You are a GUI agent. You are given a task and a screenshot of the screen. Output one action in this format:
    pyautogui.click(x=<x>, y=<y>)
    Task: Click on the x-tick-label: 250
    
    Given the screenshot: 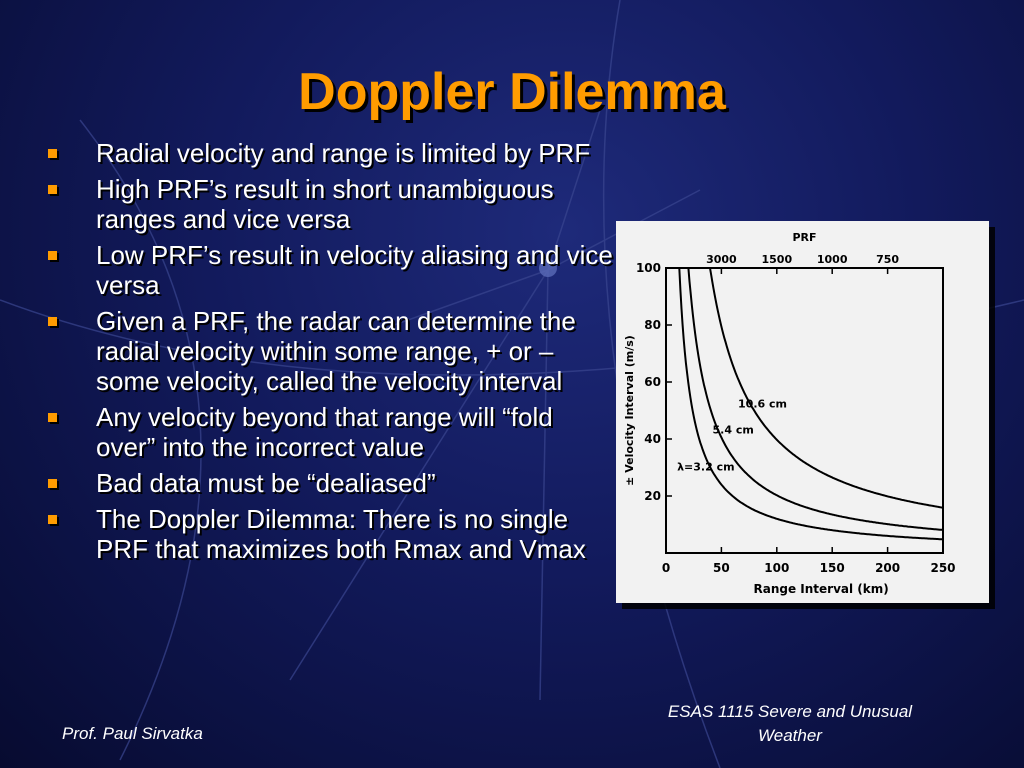 What is the action you would take?
    pyautogui.click(x=942, y=568)
    